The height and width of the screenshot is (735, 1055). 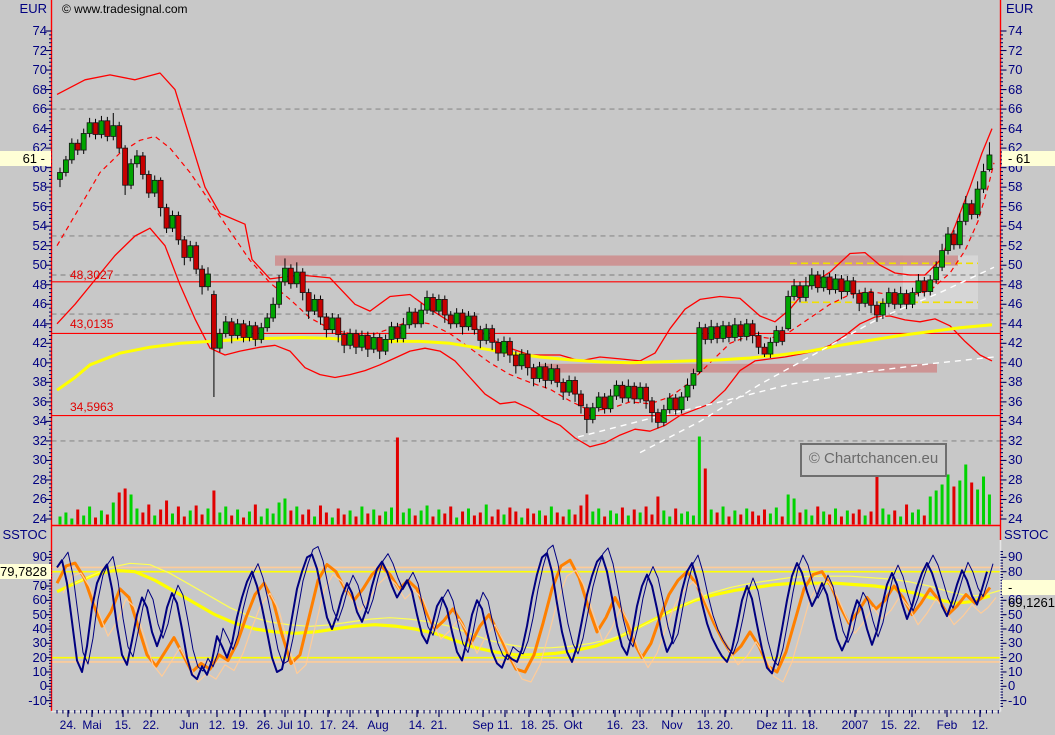 I want to click on price-tick-left: 44, so click(x=39, y=323).